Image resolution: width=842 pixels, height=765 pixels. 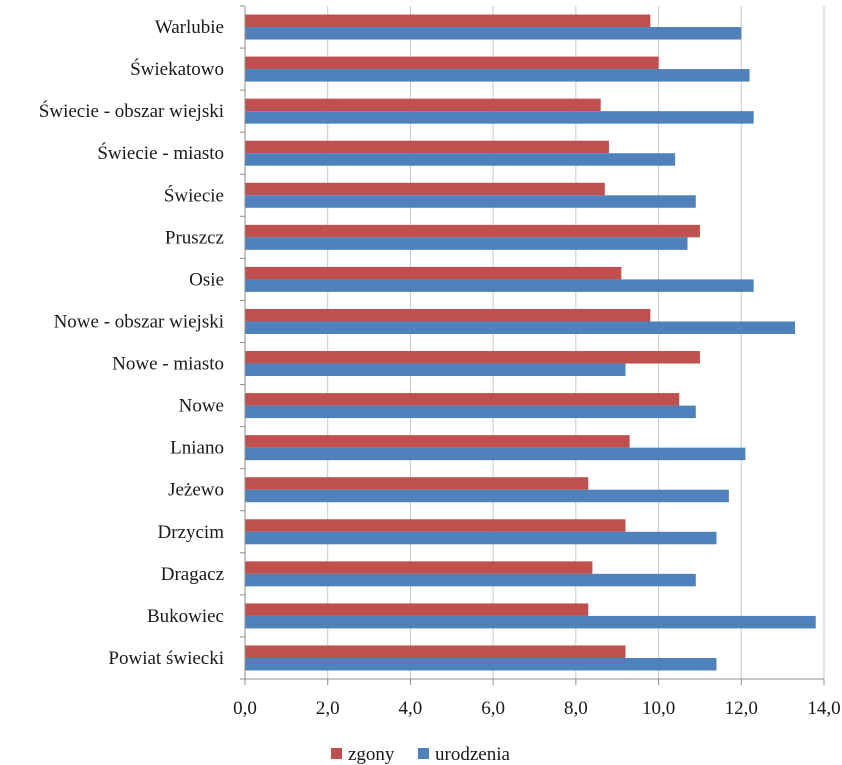 I want to click on legend-label-zgony: zgony, so click(x=371, y=754).